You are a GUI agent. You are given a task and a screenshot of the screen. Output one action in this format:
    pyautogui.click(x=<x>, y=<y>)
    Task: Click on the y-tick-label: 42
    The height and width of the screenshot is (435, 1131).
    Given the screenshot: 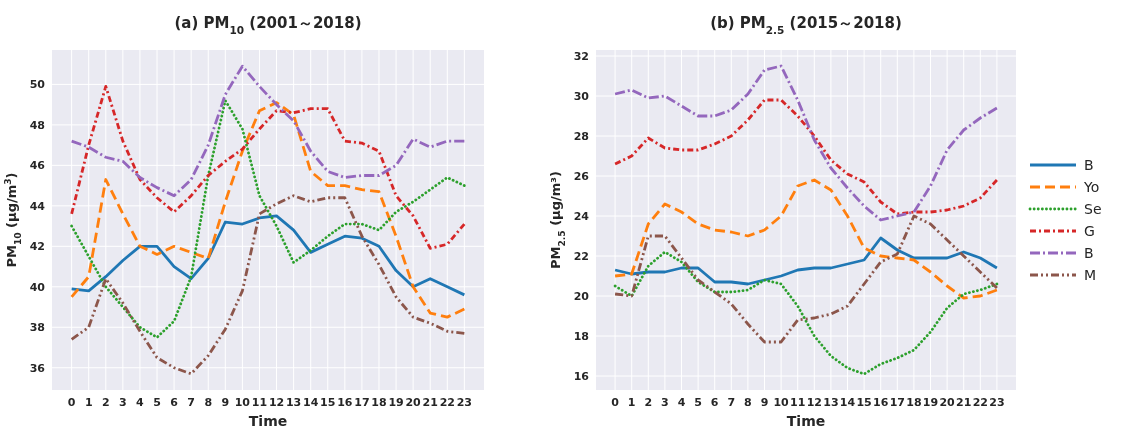 What is the action you would take?
    pyautogui.click(x=37, y=247)
    